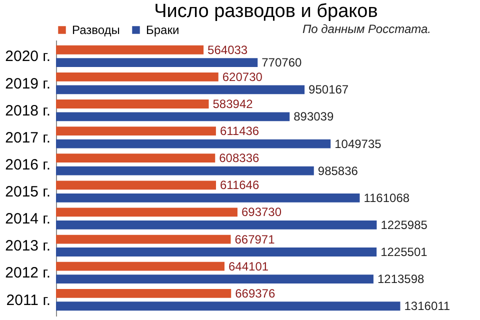 Image resolution: width=480 pixels, height=320 pixels. What do you see at coordinates (27, 57) in the screenshot?
I see `y-tick-label: 2020 г.` at bounding box center [27, 57].